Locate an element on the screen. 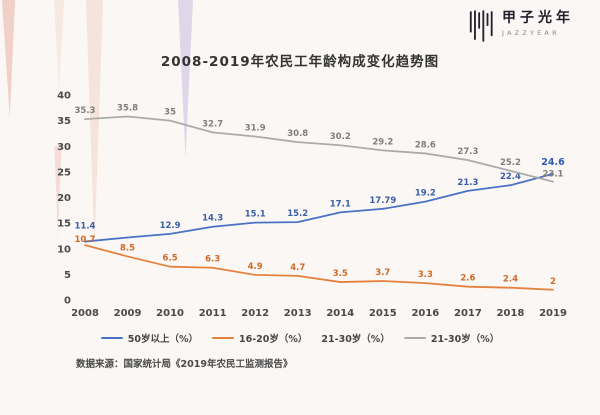  brand-logo-icon is located at coordinates (481, 26).